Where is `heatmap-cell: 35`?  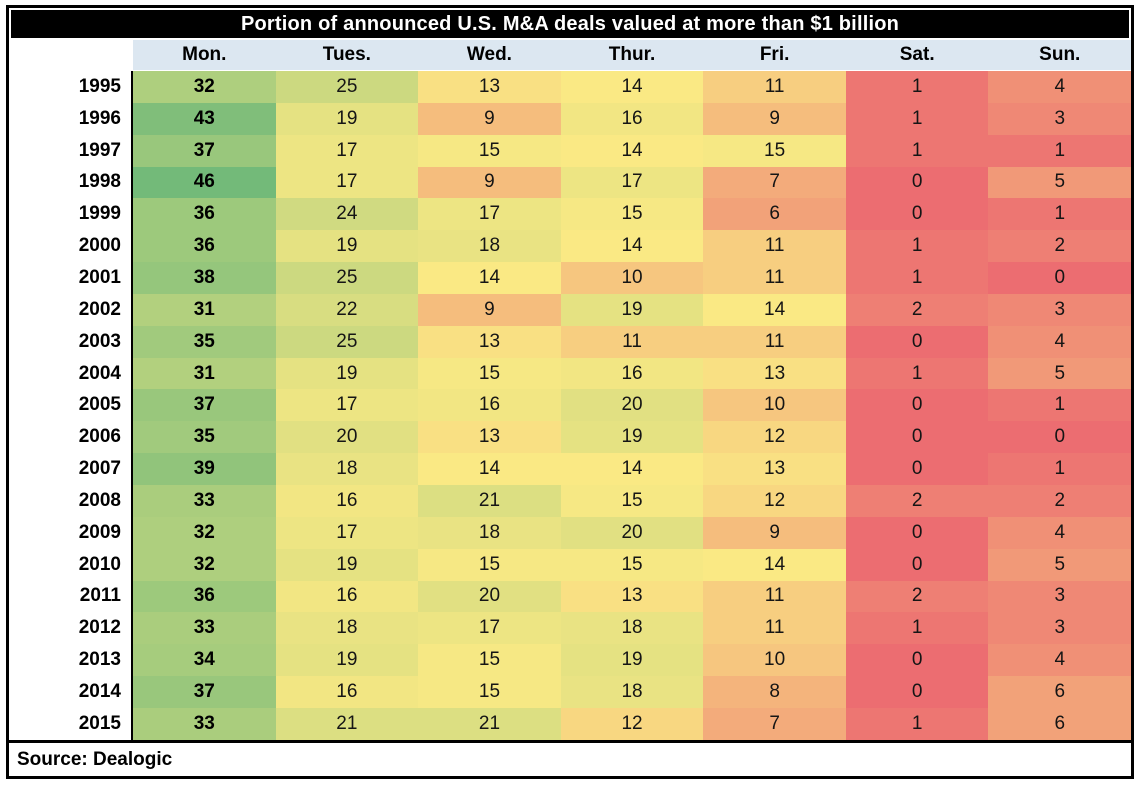 heatmap-cell: 35 is located at coordinates (204, 437).